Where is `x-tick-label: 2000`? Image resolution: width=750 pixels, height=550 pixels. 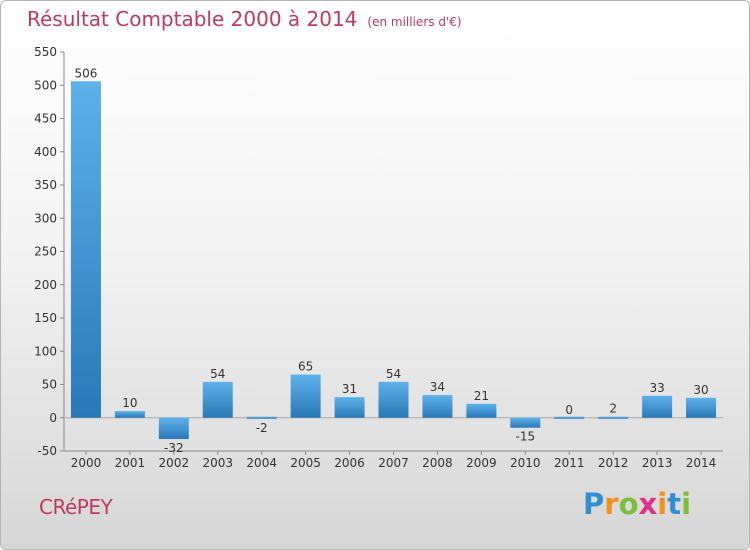 x-tick-label: 2000 is located at coordinates (86, 463).